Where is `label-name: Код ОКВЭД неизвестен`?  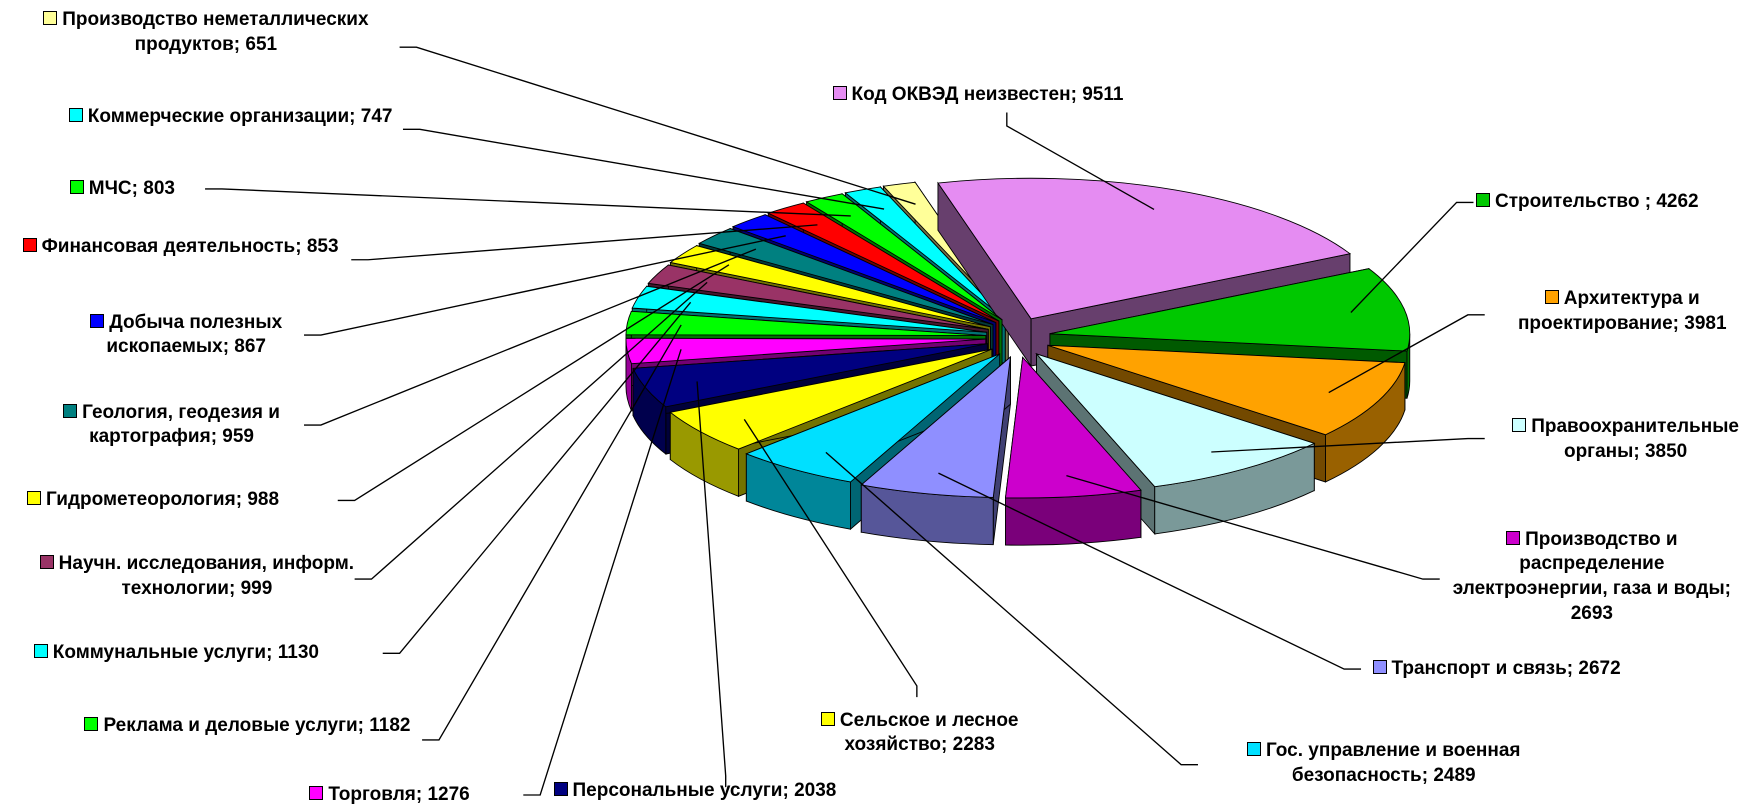
label-name: Код ОКВЭД неизвестен is located at coordinates (961, 95).